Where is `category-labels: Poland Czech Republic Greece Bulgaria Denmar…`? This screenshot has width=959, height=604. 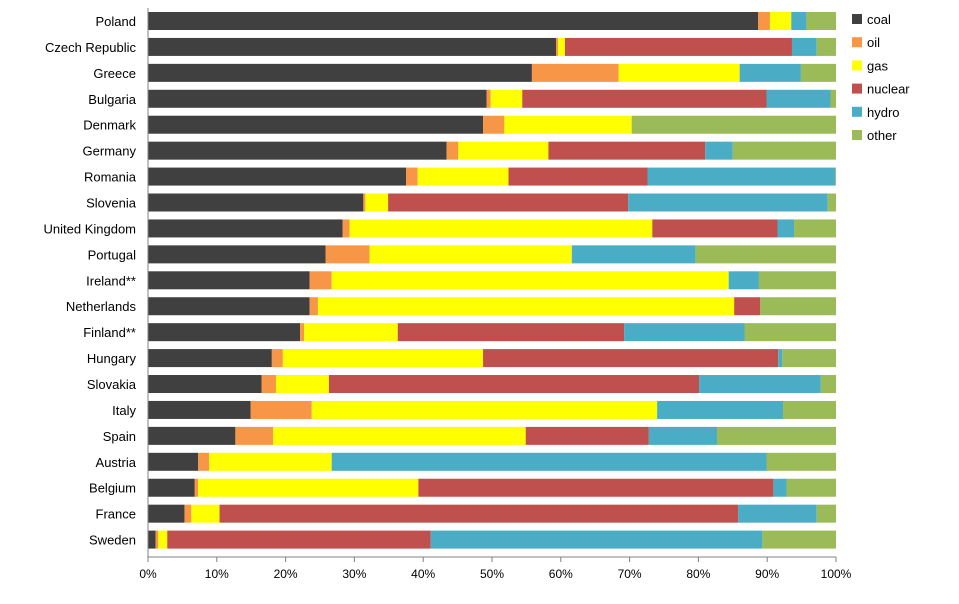 category-labels: Poland Czech Republic Greece Bulgaria Denmar… is located at coordinates (90, 281).